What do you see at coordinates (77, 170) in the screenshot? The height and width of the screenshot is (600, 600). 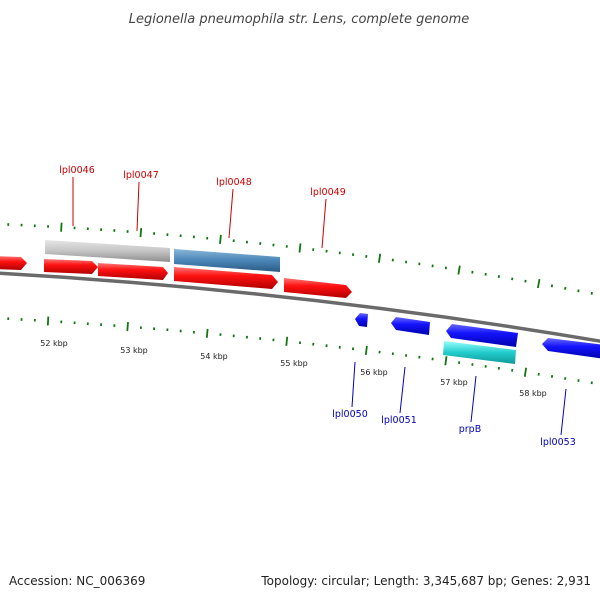 I see `gene-label-lpl0046: lpl0046` at bounding box center [77, 170].